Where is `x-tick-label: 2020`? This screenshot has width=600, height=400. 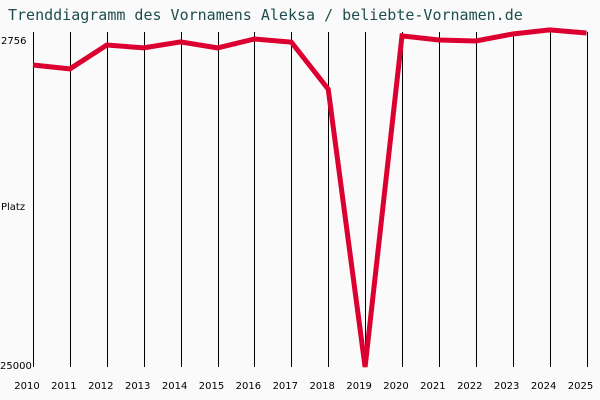
x-tick-label: 2020 is located at coordinates (396, 386).